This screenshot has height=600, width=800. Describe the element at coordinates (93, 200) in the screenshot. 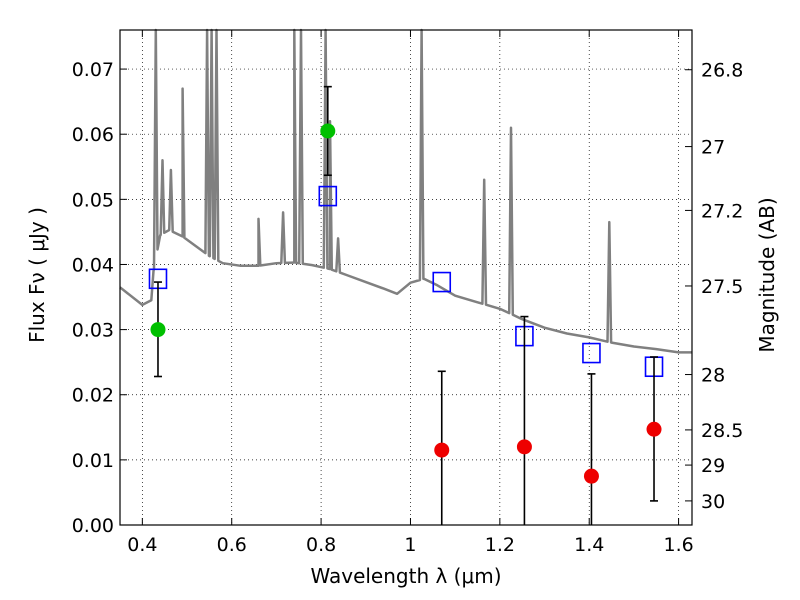

I see `y-tick-label: 0.05` at that location.